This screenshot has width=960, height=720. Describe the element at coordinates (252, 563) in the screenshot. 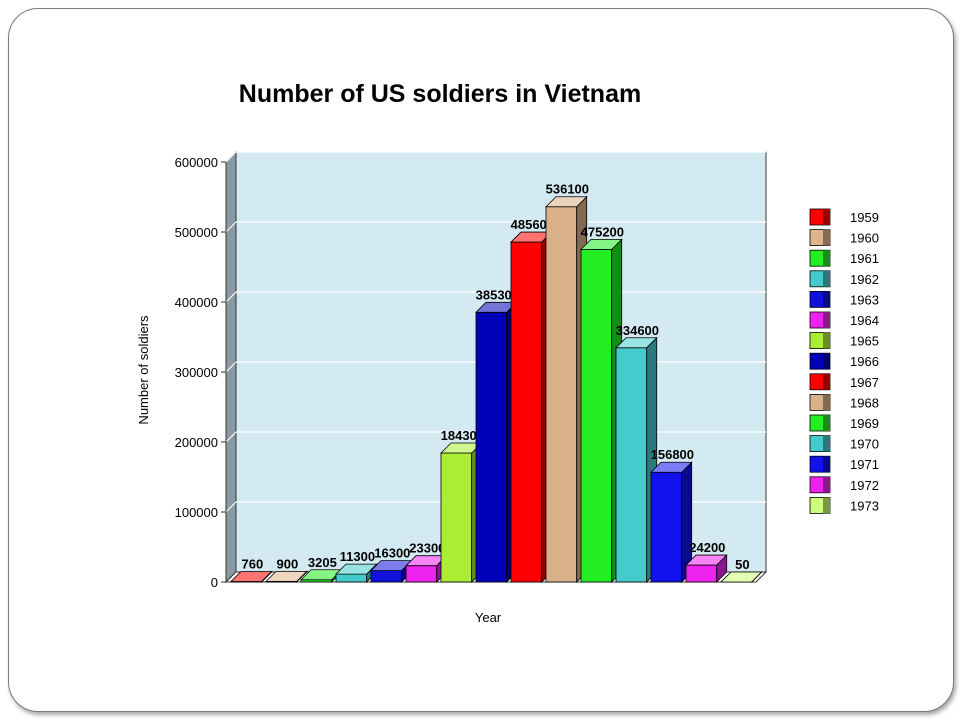

I see `data-label-1959: 760` at that location.